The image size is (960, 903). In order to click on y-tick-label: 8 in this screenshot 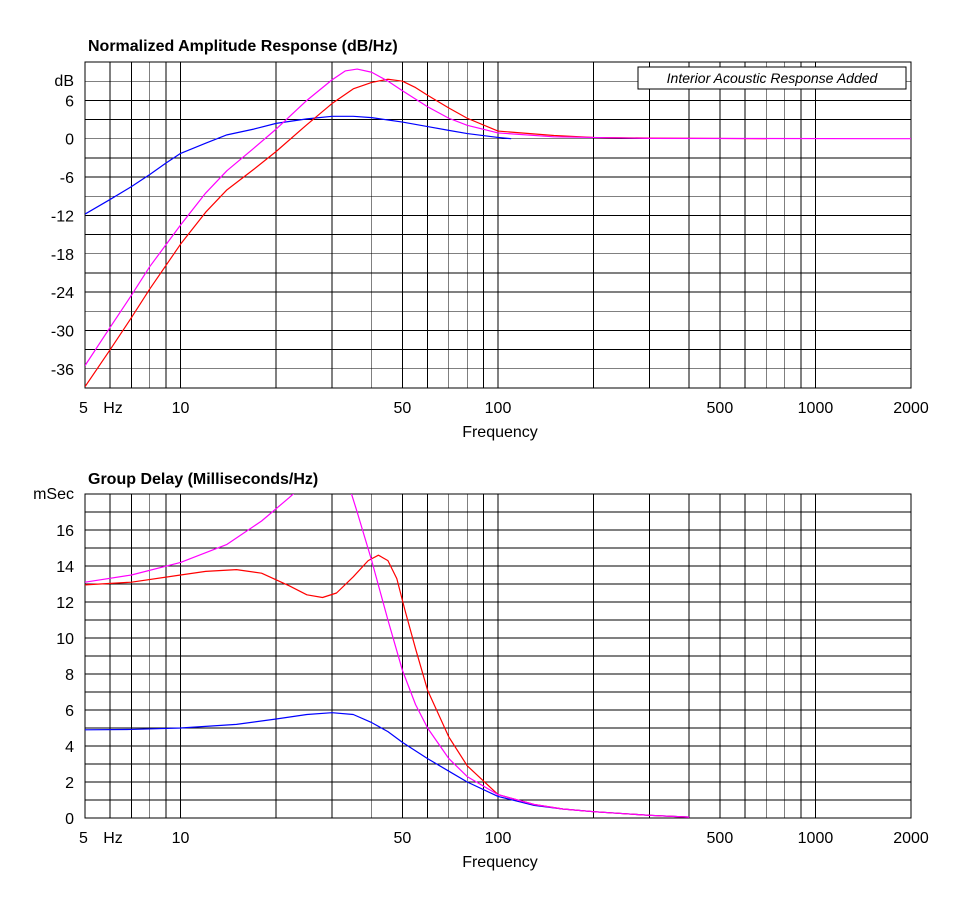, I will do `click(69, 675)`.